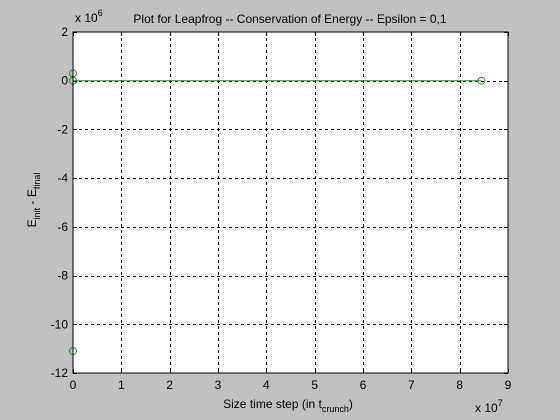  I want to click on x-tick-label: 4, so click(266, 385).